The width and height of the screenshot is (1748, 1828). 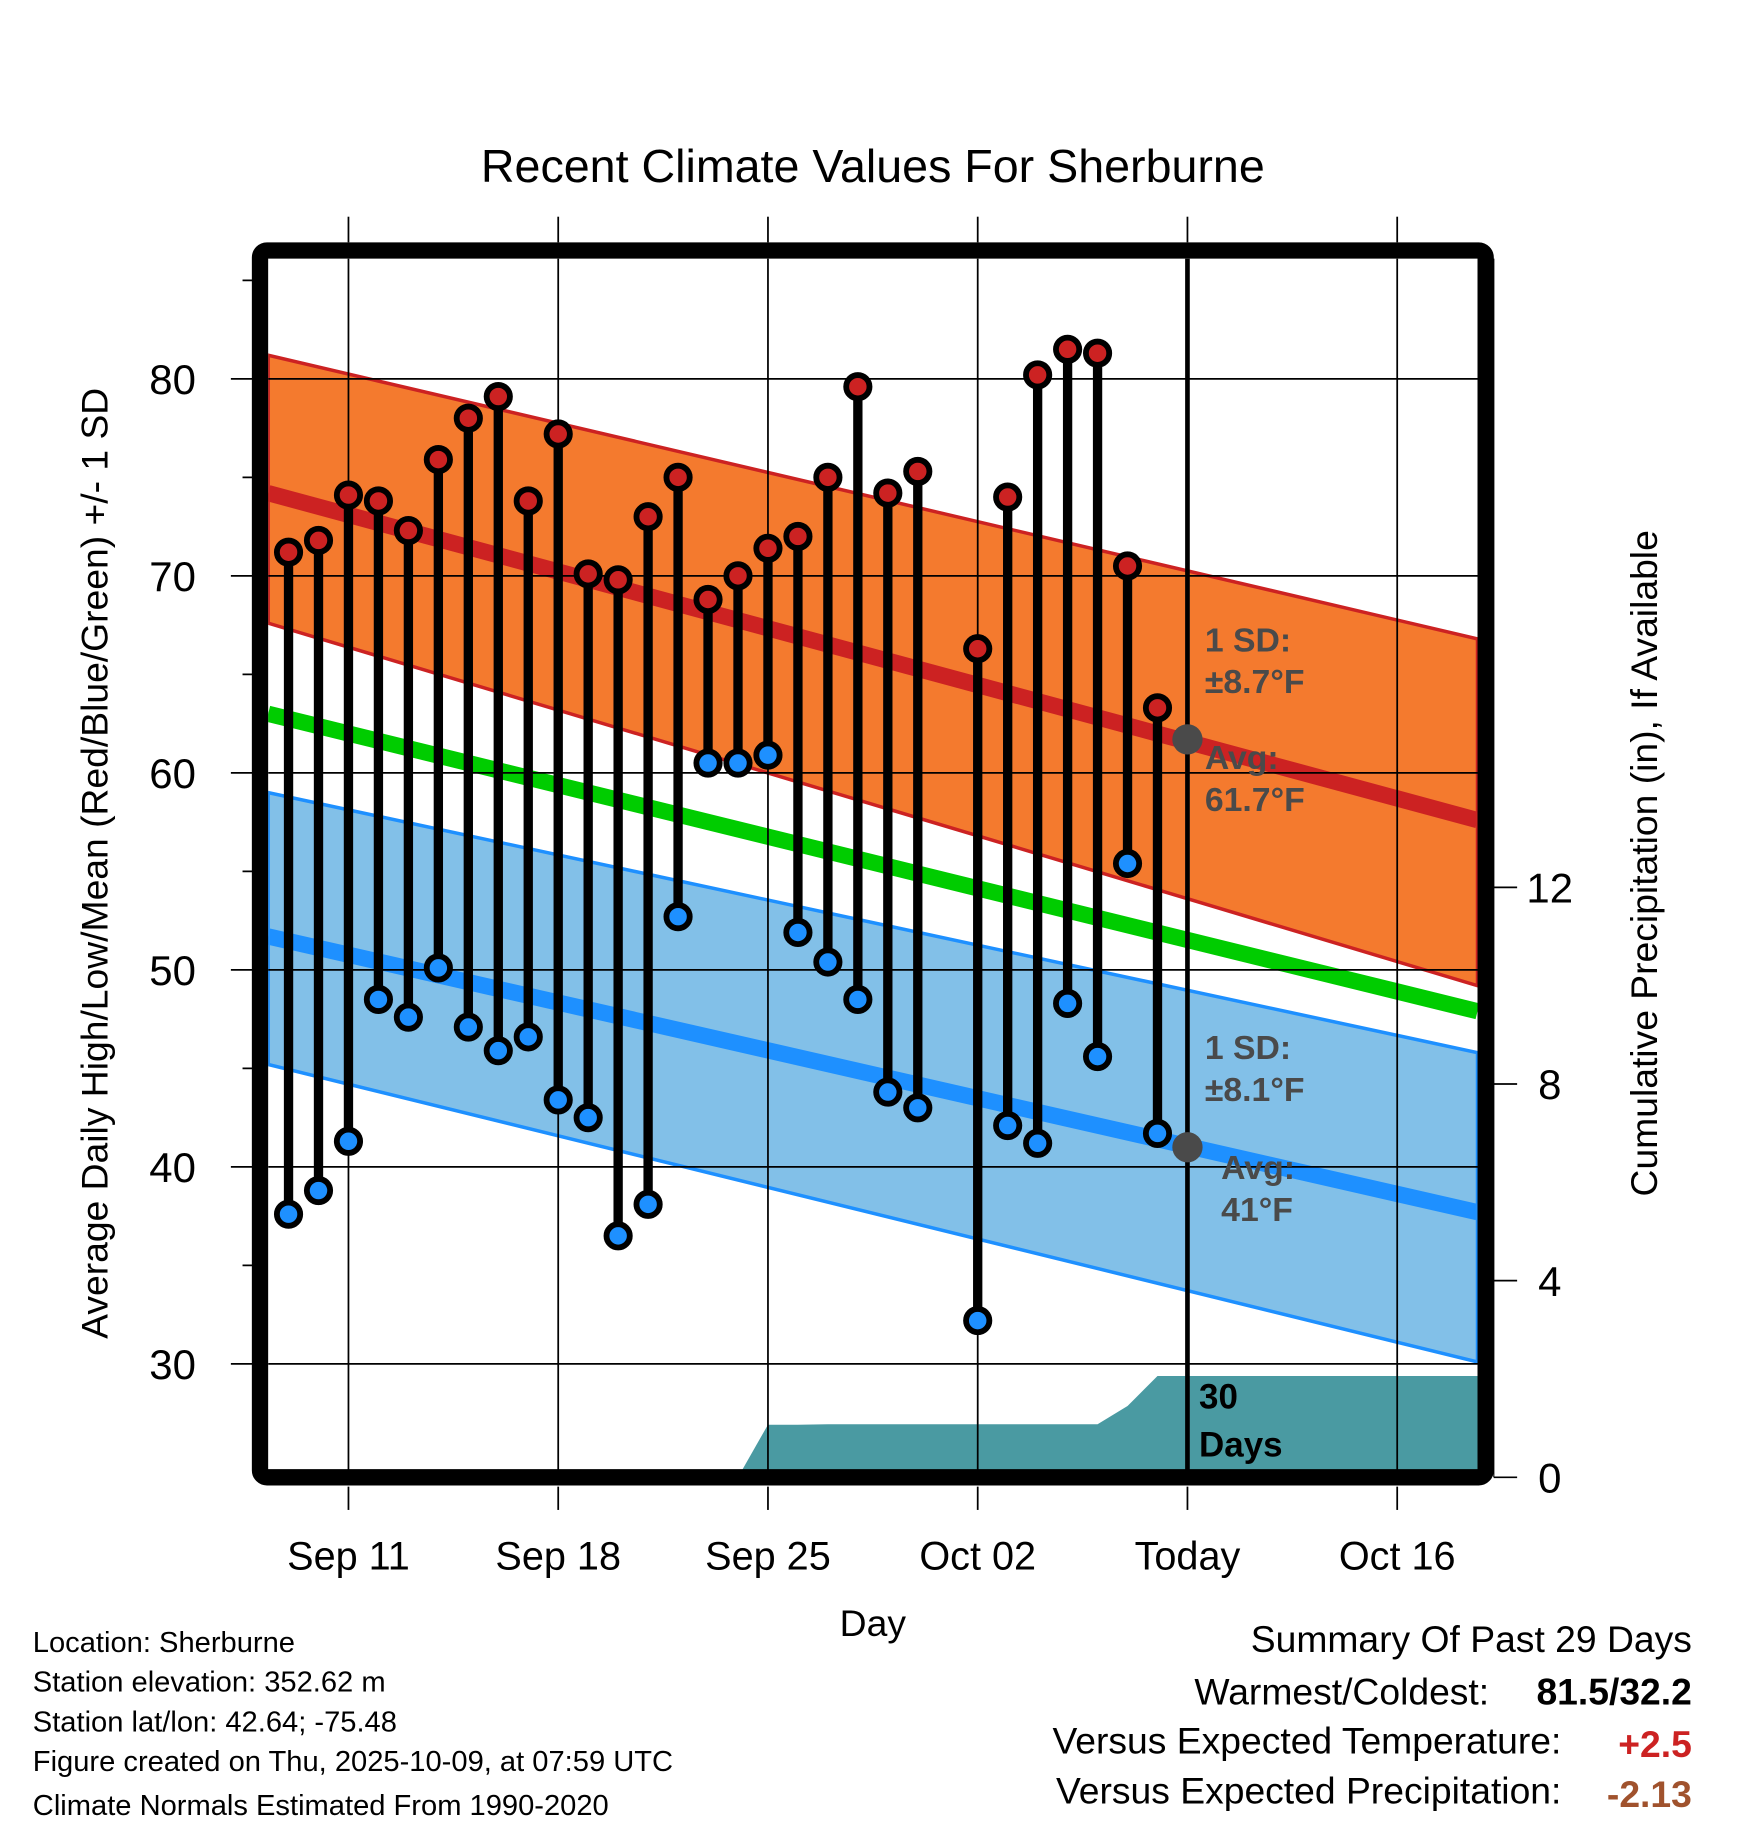 I want to click on chart-title: Recent Climate Values For Sherburne, so click(x=873, y=166).